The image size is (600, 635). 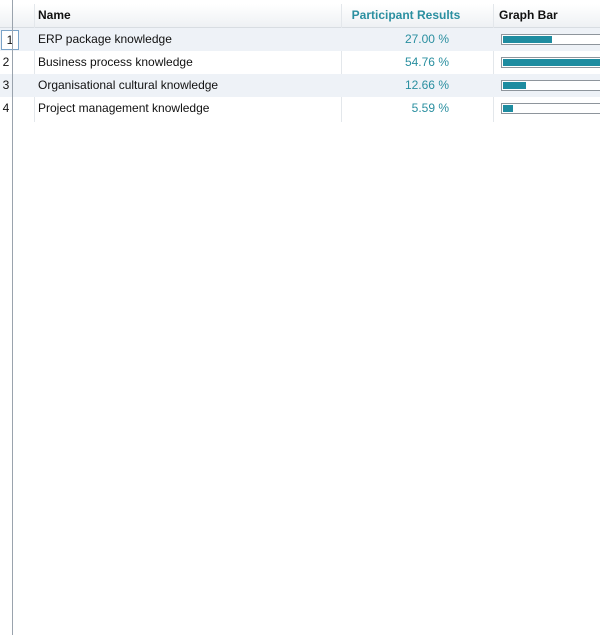 What do you see at coordinates (426, 39) in the screenshot?
I see `result-cell: 27.00 %` at bounding box center [426, 39].